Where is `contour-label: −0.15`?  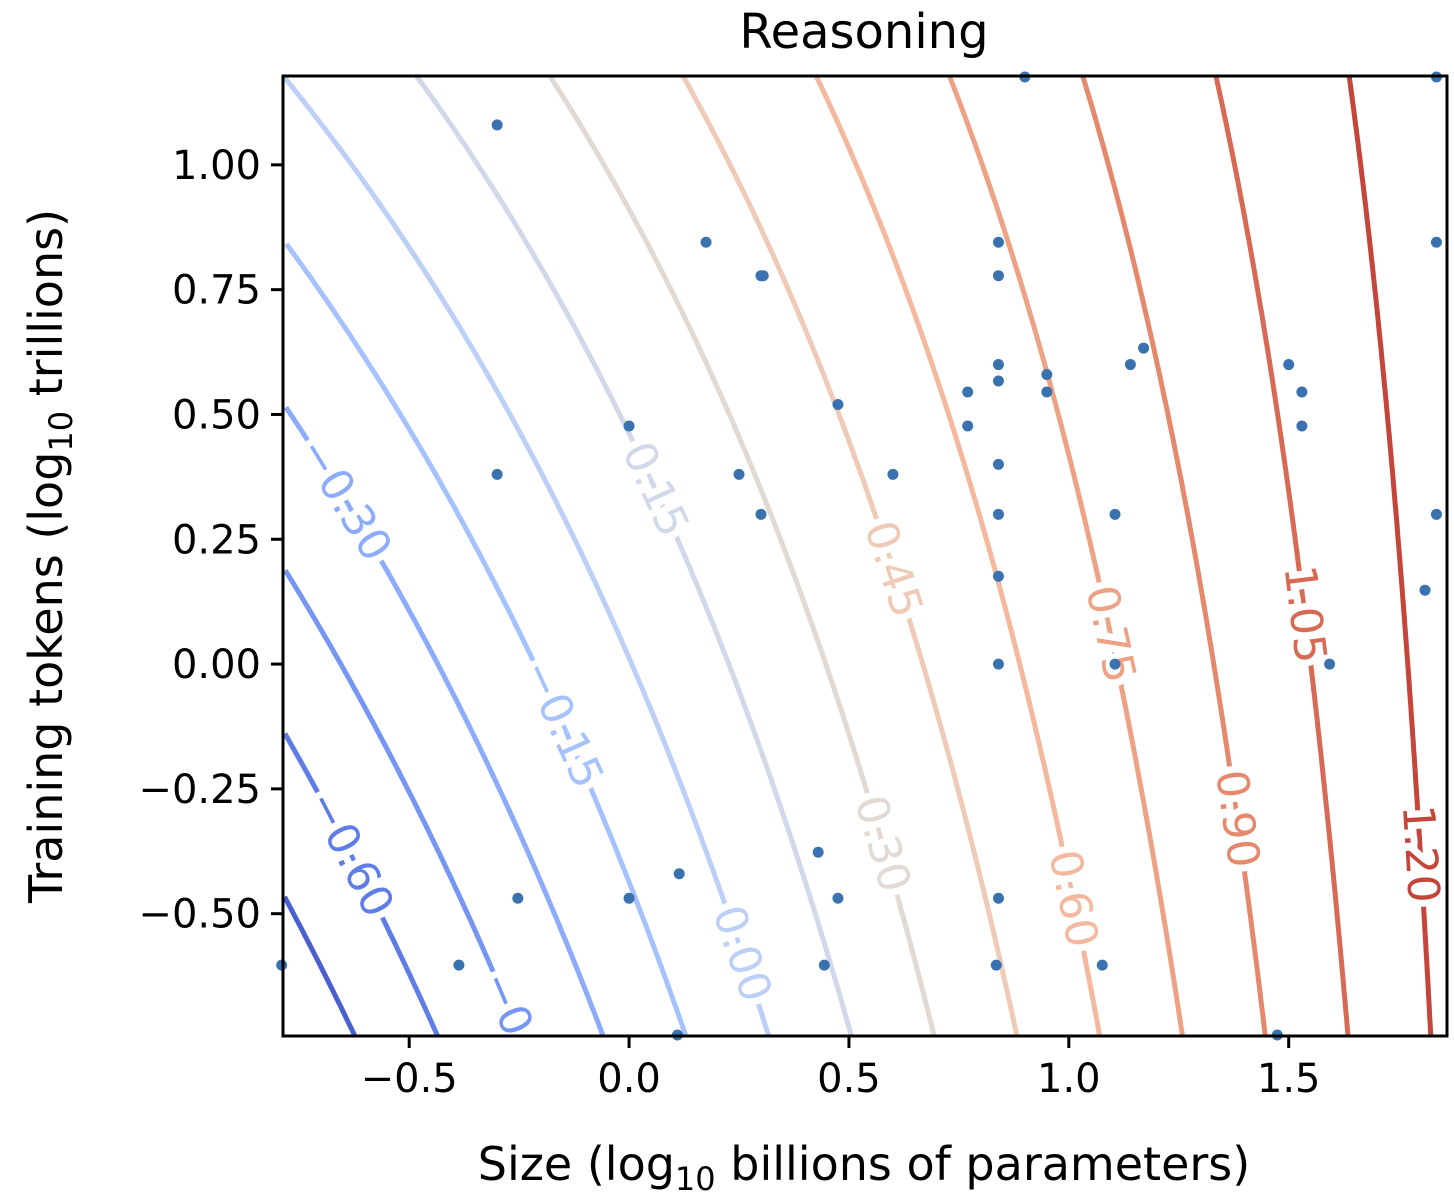
contour-label: −0.15 is located at coordinates (563, 724).